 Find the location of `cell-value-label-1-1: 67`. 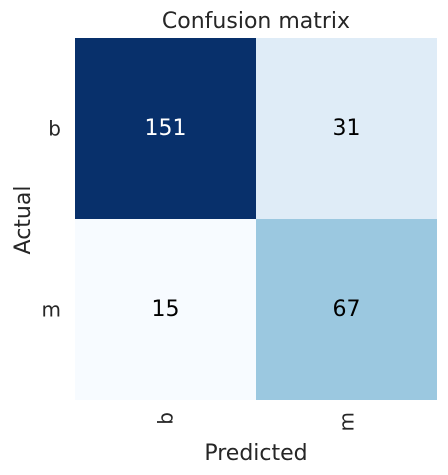

cell-value-label-1-1: 67 is located at coordinates (347, 309).